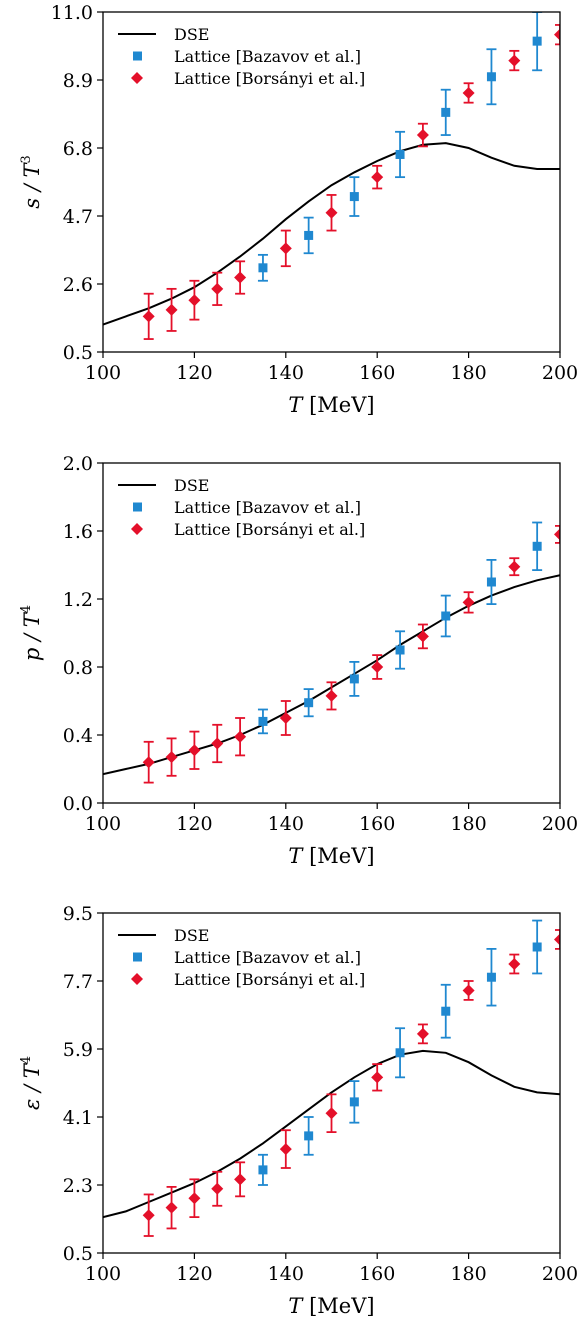 The image size is (582, 1332). What do you see at coordinates (103, 373) in the screenshot?
I see `x-tick-label: 100` at bounding box center [103, 373].